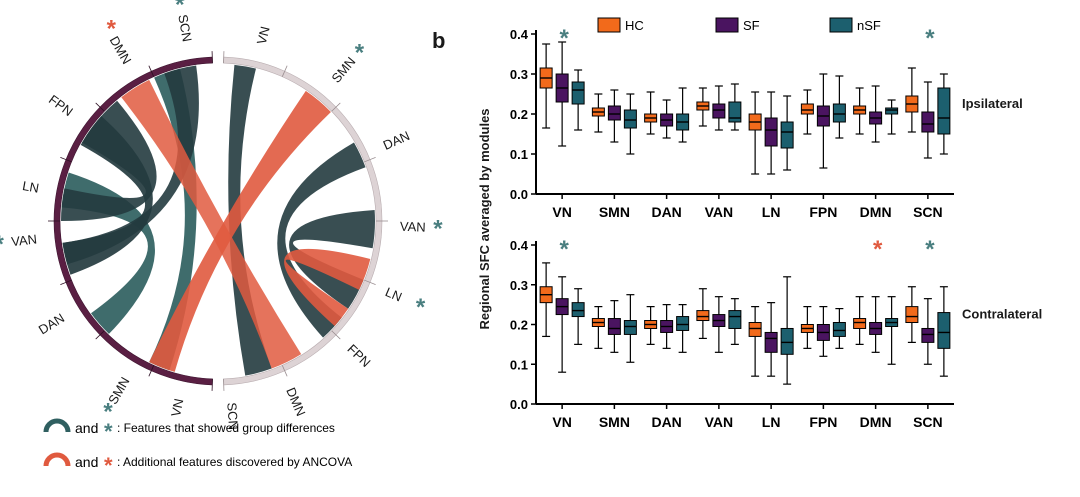  I want to click on node-label-left-vn: VN, so click(177, 407).